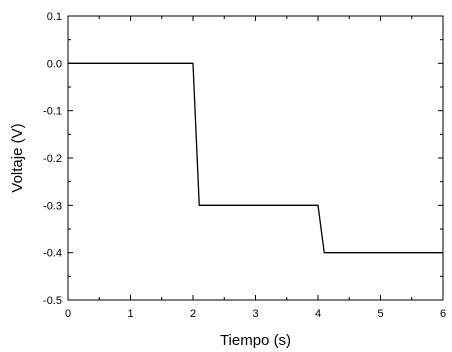  What do you see at coordinates (52, 301) in the screenshot?
I see `y-tick-label: -0.5` at bounding box center [52, 301].